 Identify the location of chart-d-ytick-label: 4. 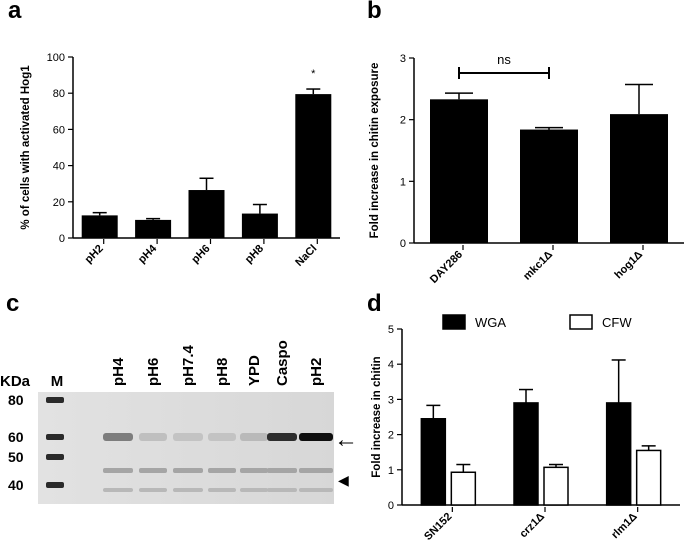
(391, 365).